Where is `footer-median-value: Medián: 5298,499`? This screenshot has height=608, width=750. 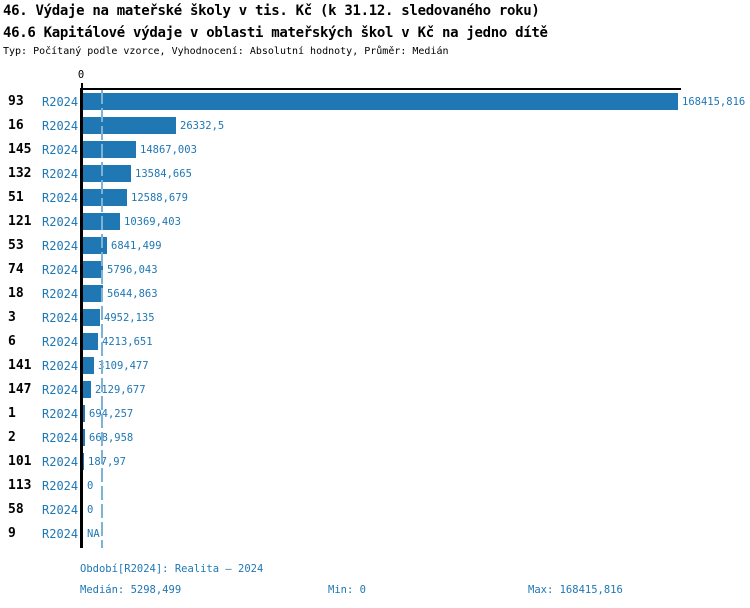
footer-median-value: Medián: 5298,499 is located at coordinates (131, 590).